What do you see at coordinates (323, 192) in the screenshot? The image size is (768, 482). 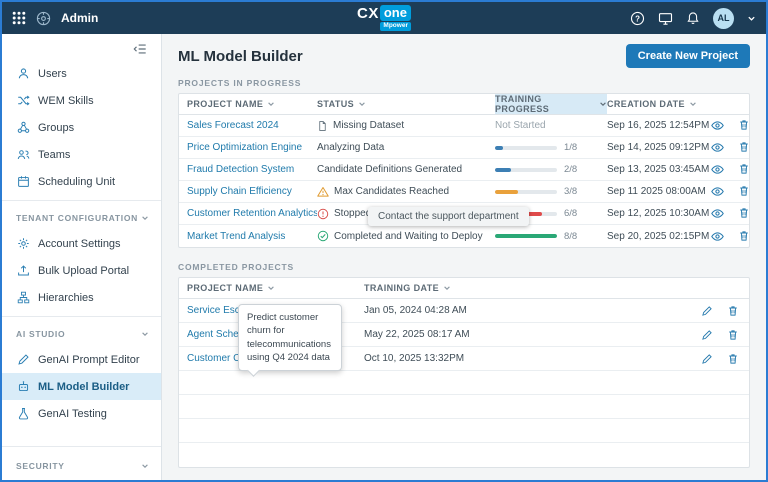 I see `warning-icon` at bounding box center [323, 192].